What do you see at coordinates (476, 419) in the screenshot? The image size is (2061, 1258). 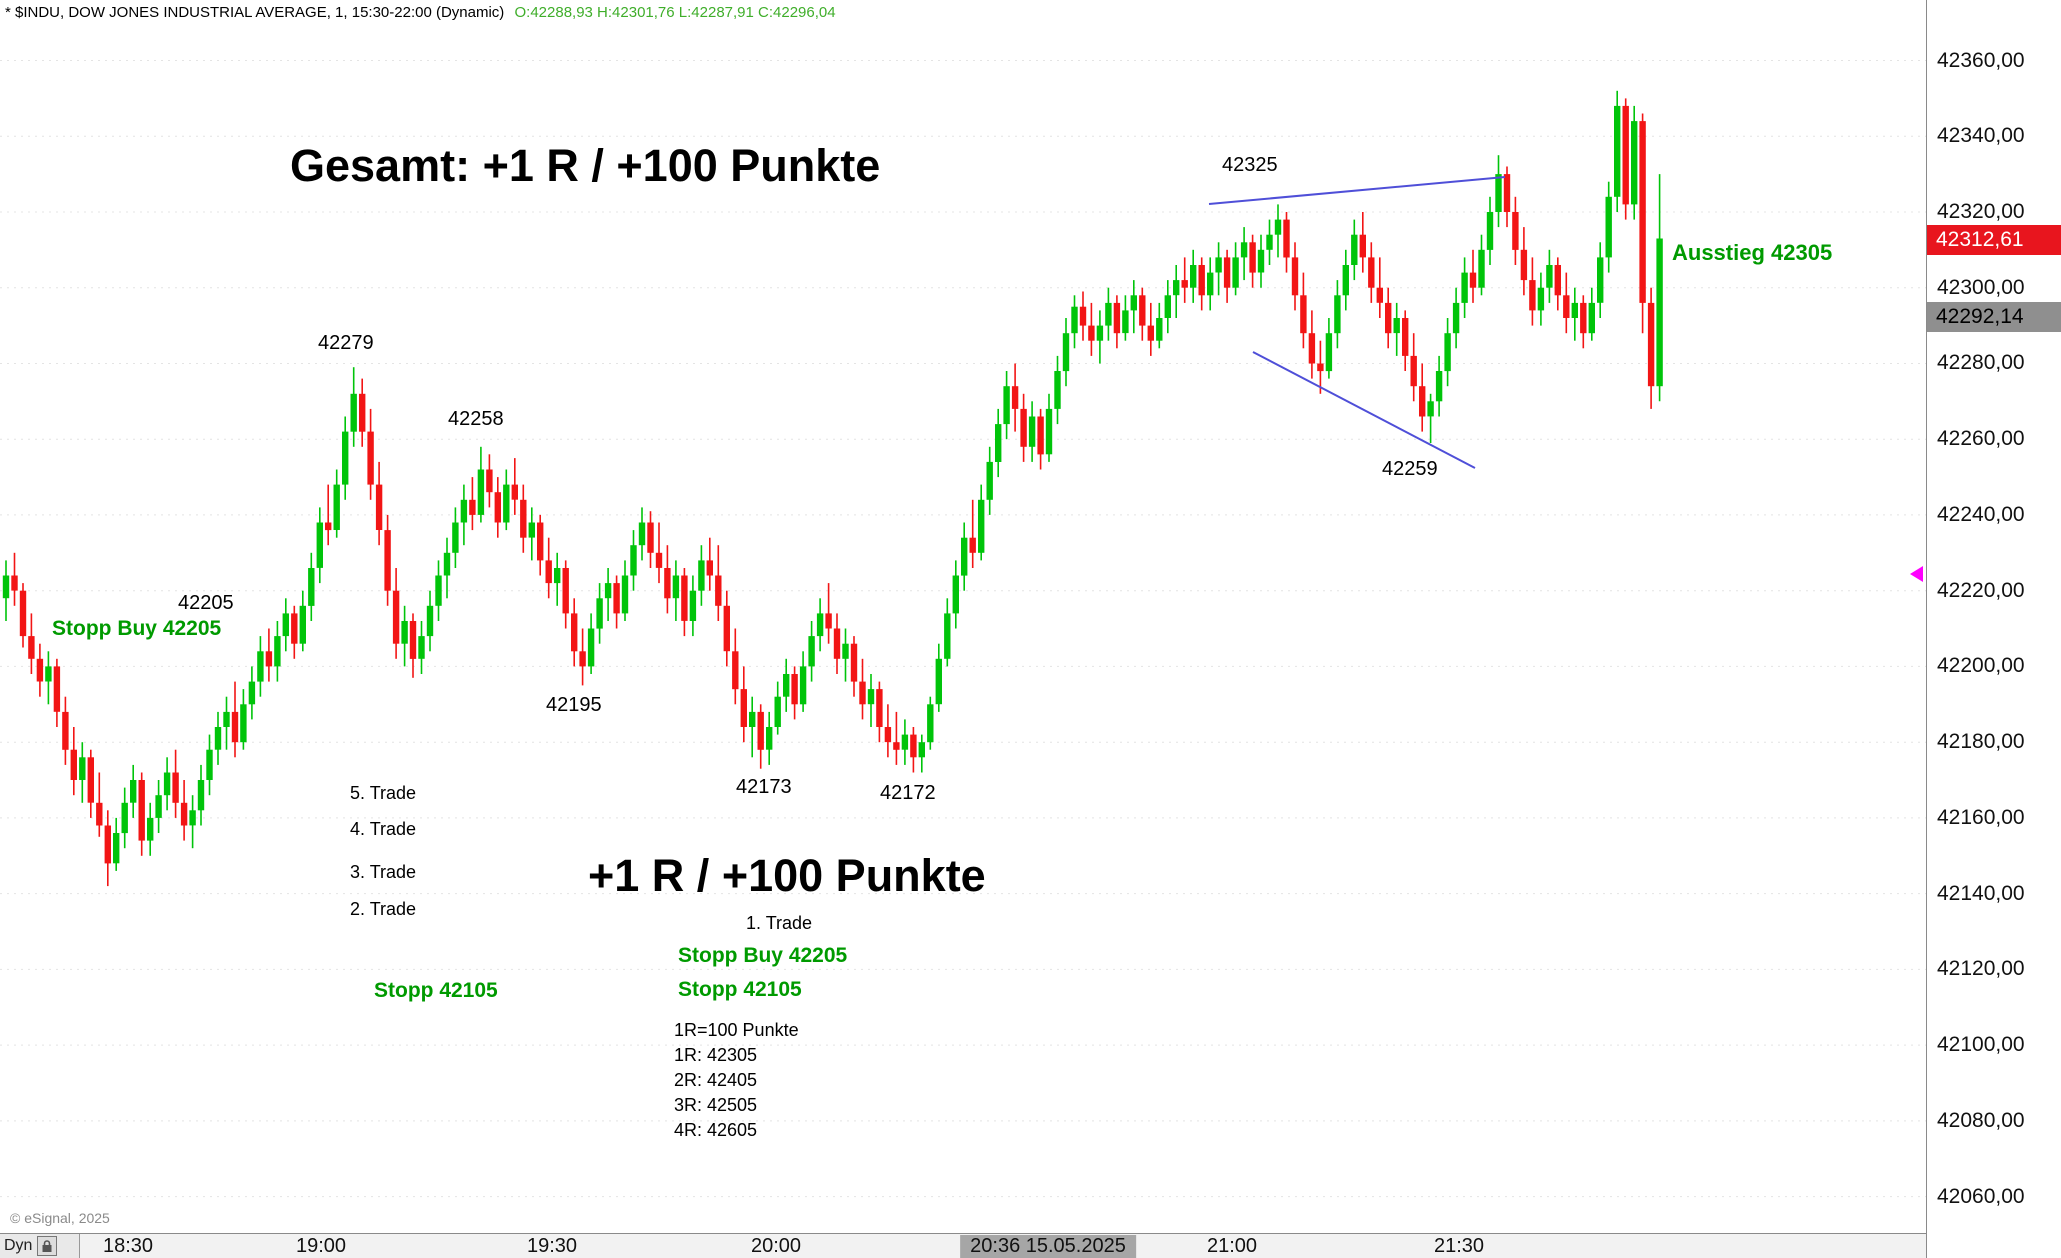 I see `price-annotation: 42258` at bounding box center [476, 419].